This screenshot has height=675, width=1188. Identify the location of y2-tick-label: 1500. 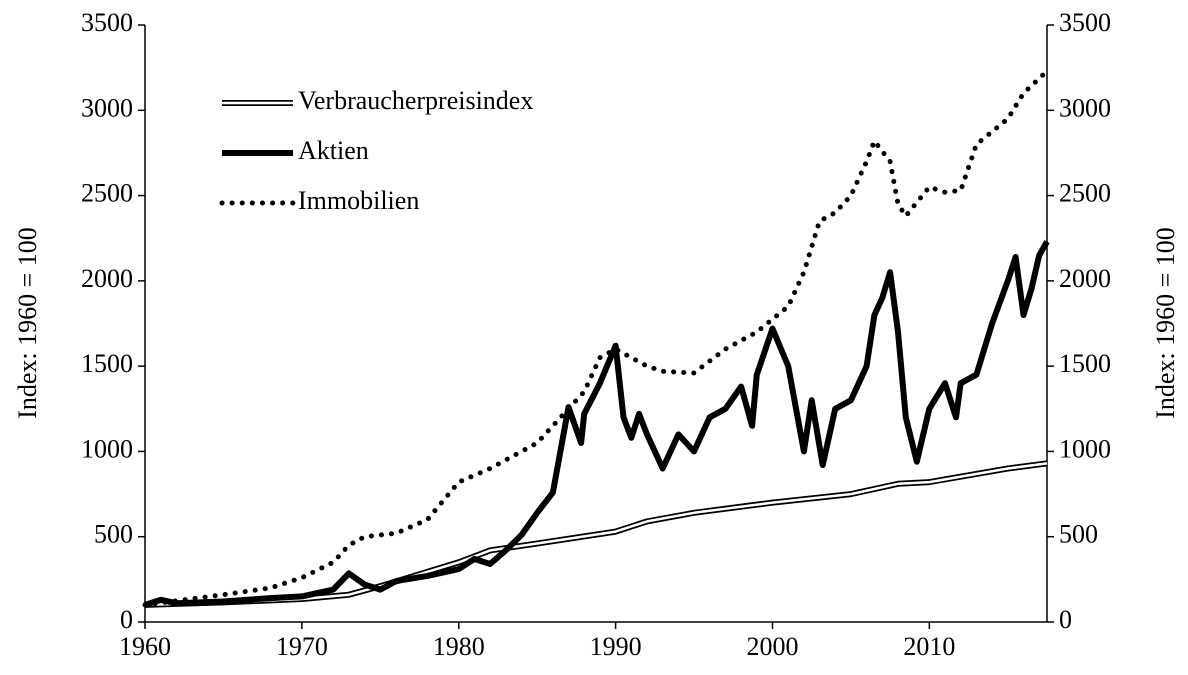
(1085, 363).